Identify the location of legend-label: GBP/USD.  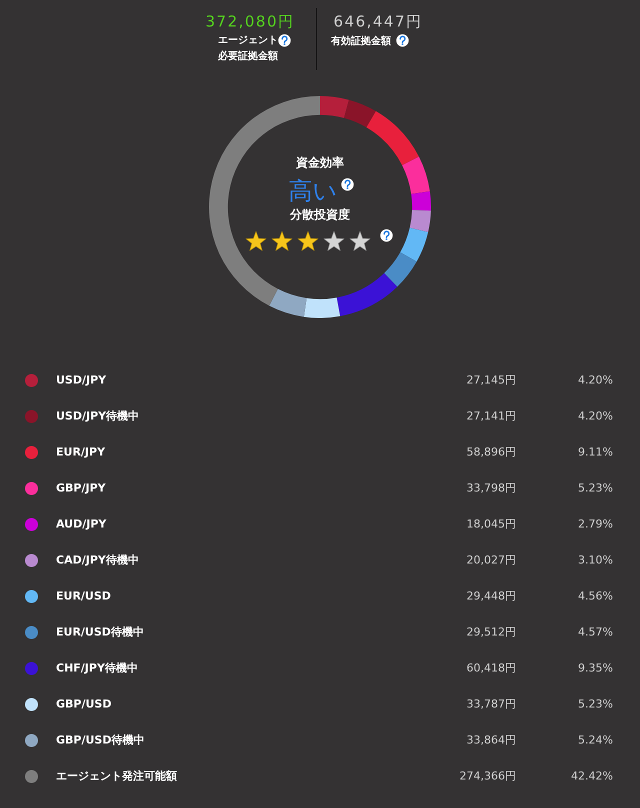
(84, 704).